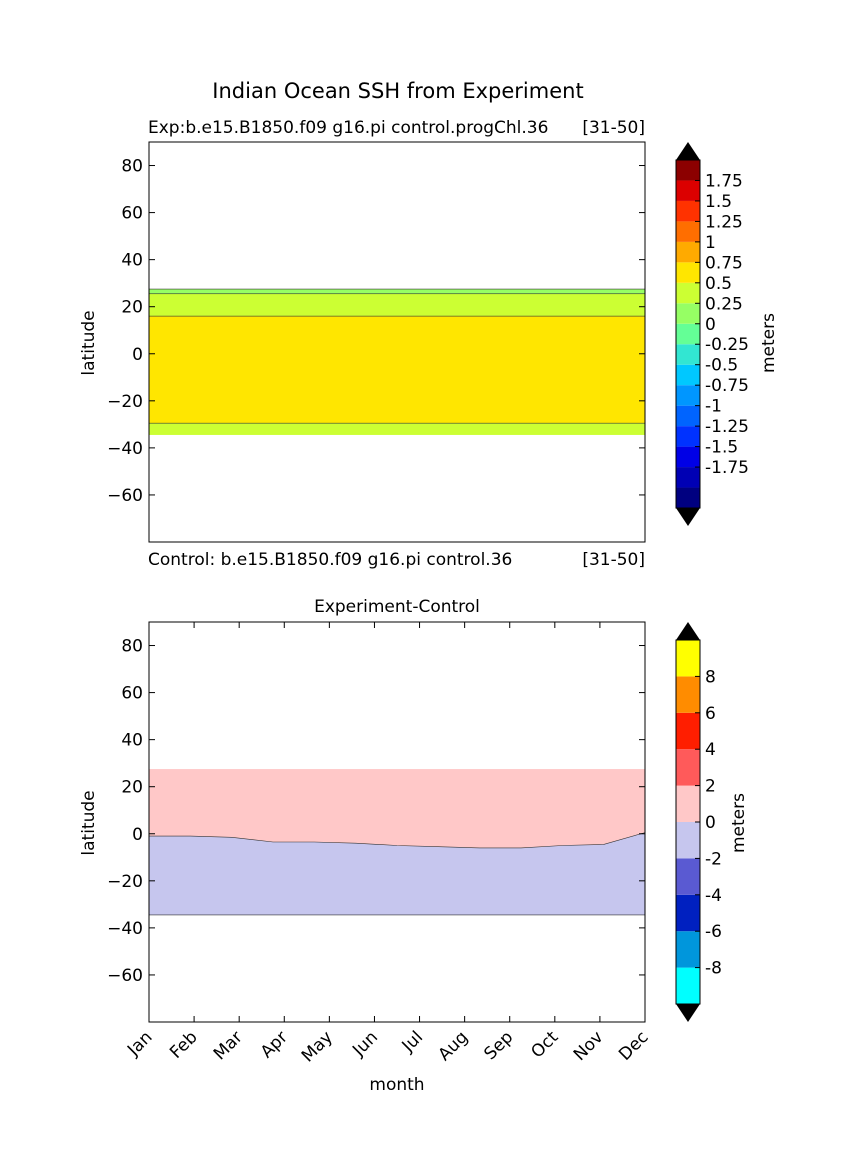 Image resolution: width=859 pixels, height=1174 pixels. Describe the element at coordinates (713, 932) in the screenshot. I see `colorbar-tick-label: -6` at that location.